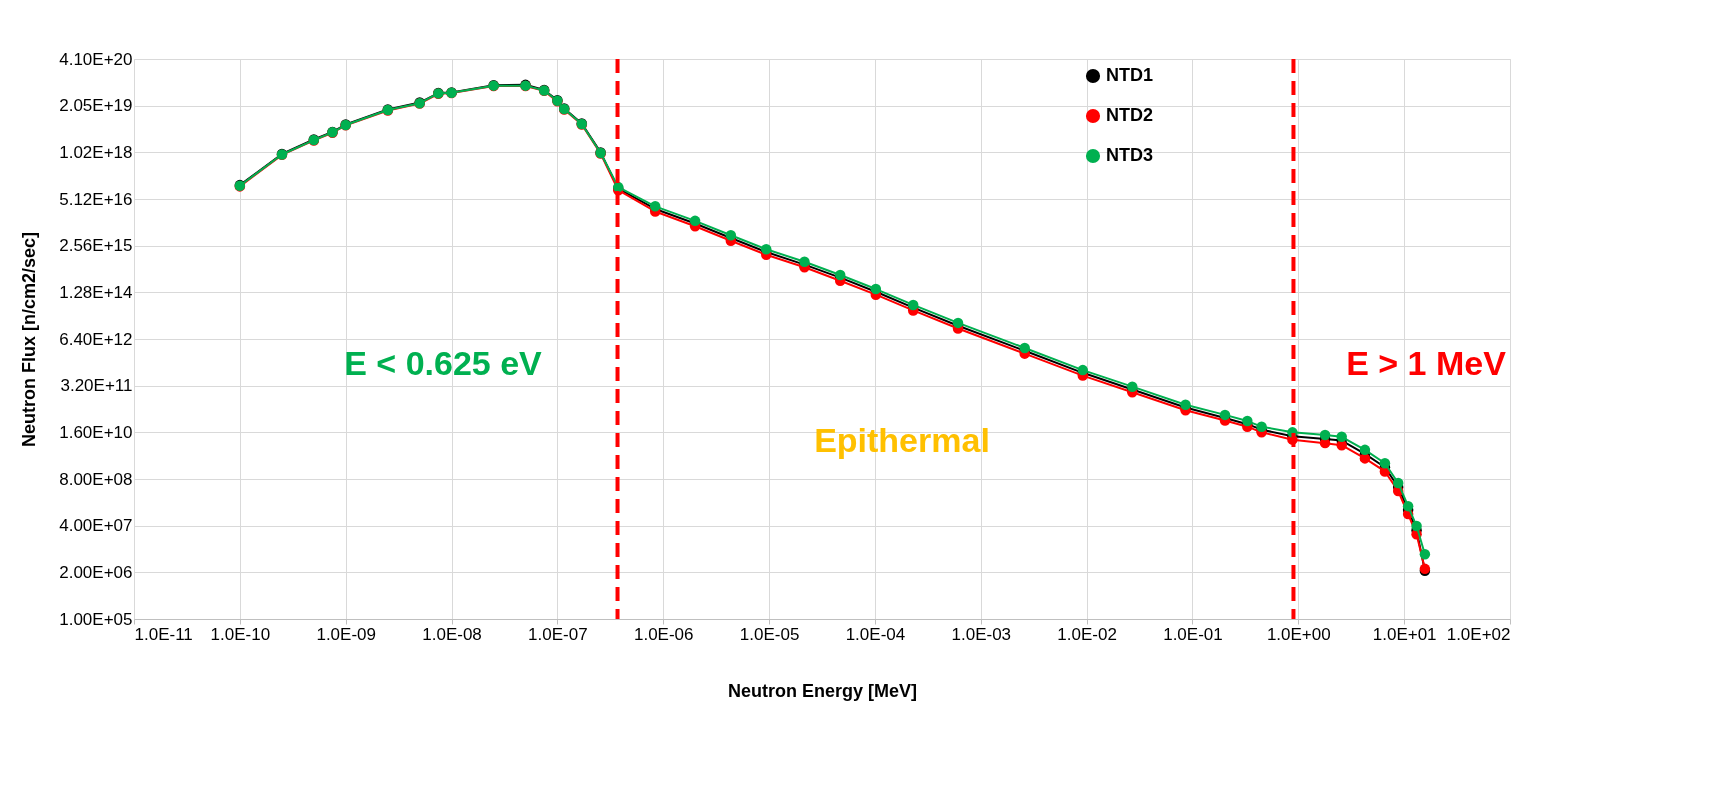 The image size is (1732, 812). What do you see at coordinates (96, 619) in the screenshot?
I see `y-tick-label: 1.00E+05` at bounding box center [96, 619].